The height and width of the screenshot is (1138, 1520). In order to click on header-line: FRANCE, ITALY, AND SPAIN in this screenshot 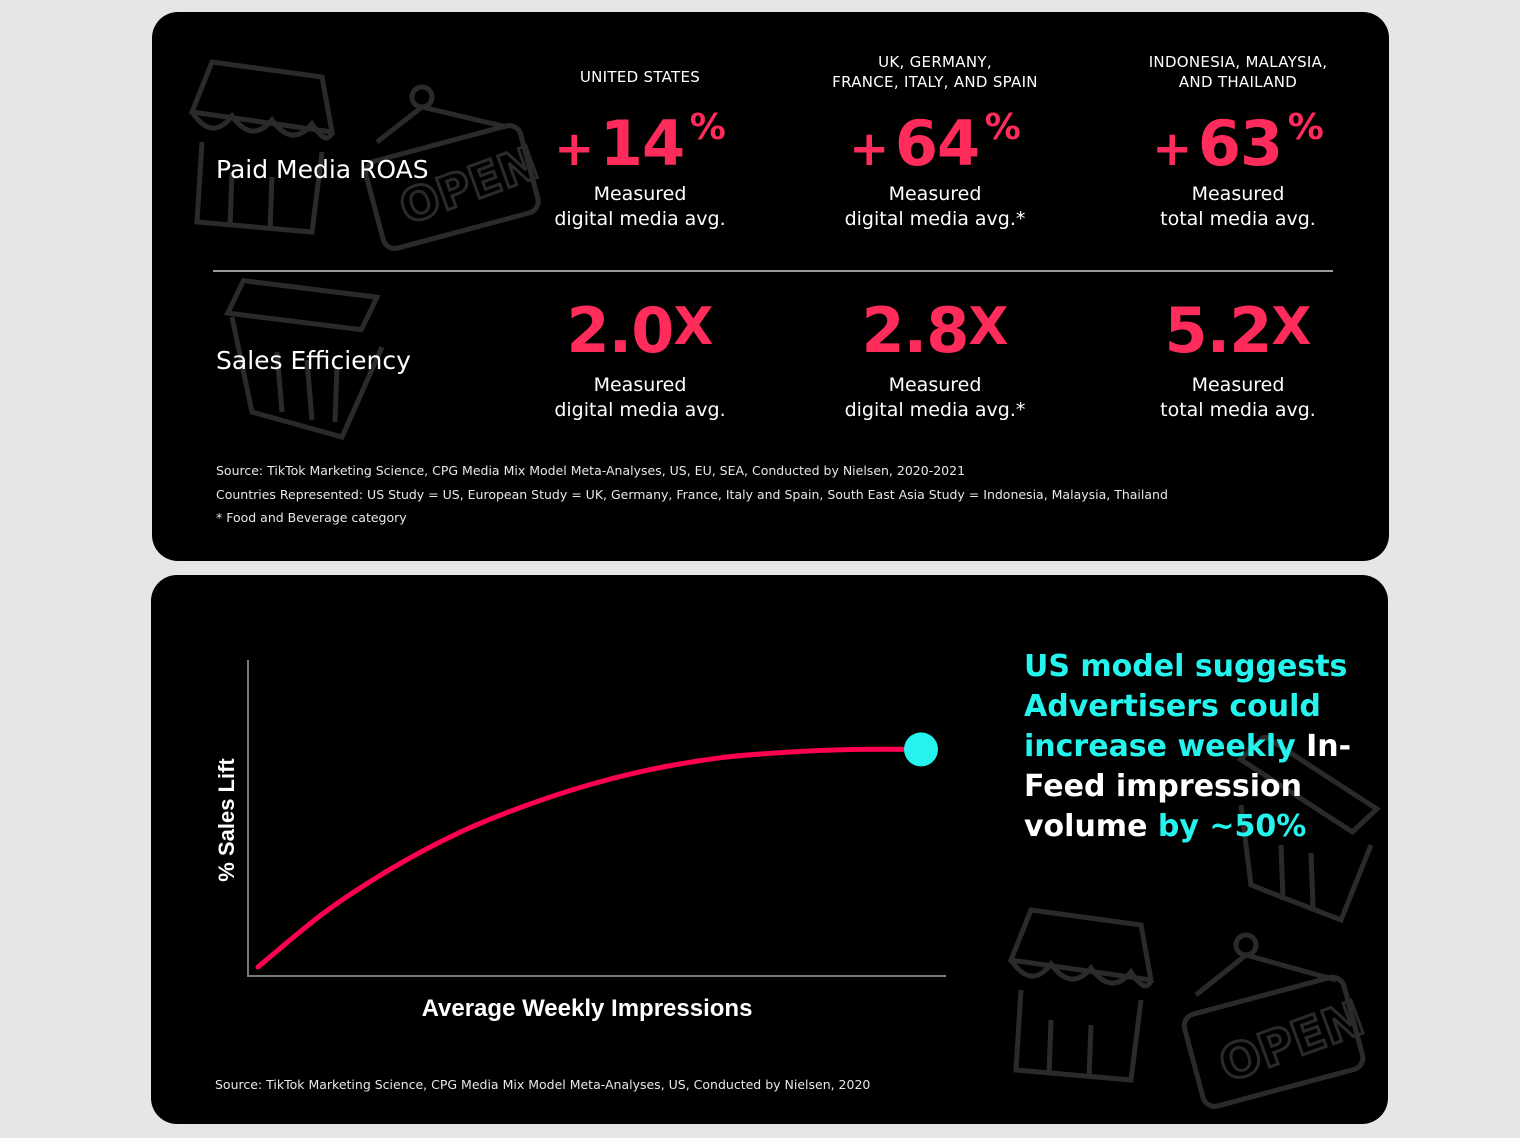, I will do `click(935, 82)`.